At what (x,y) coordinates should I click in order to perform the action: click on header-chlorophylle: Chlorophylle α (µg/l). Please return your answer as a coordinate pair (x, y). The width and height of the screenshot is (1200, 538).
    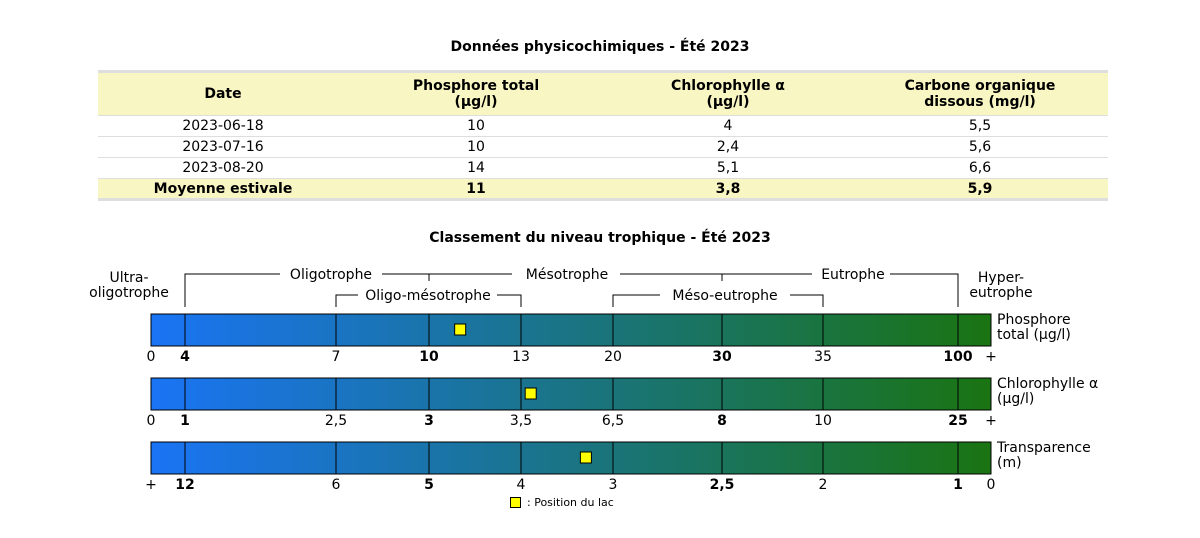
    Looking at the image, I should click on (728, 94).